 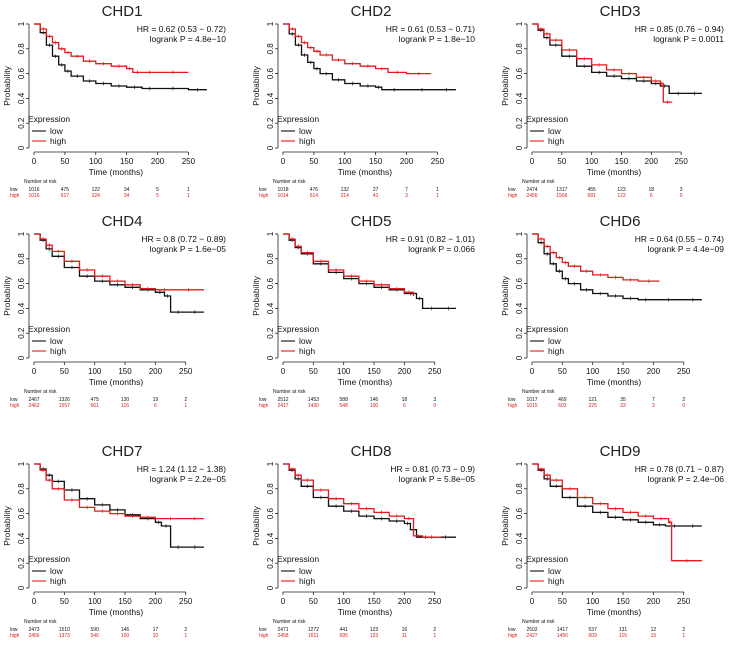 I want to click on risk-count-low: 2471, so click(x=282, y=630).